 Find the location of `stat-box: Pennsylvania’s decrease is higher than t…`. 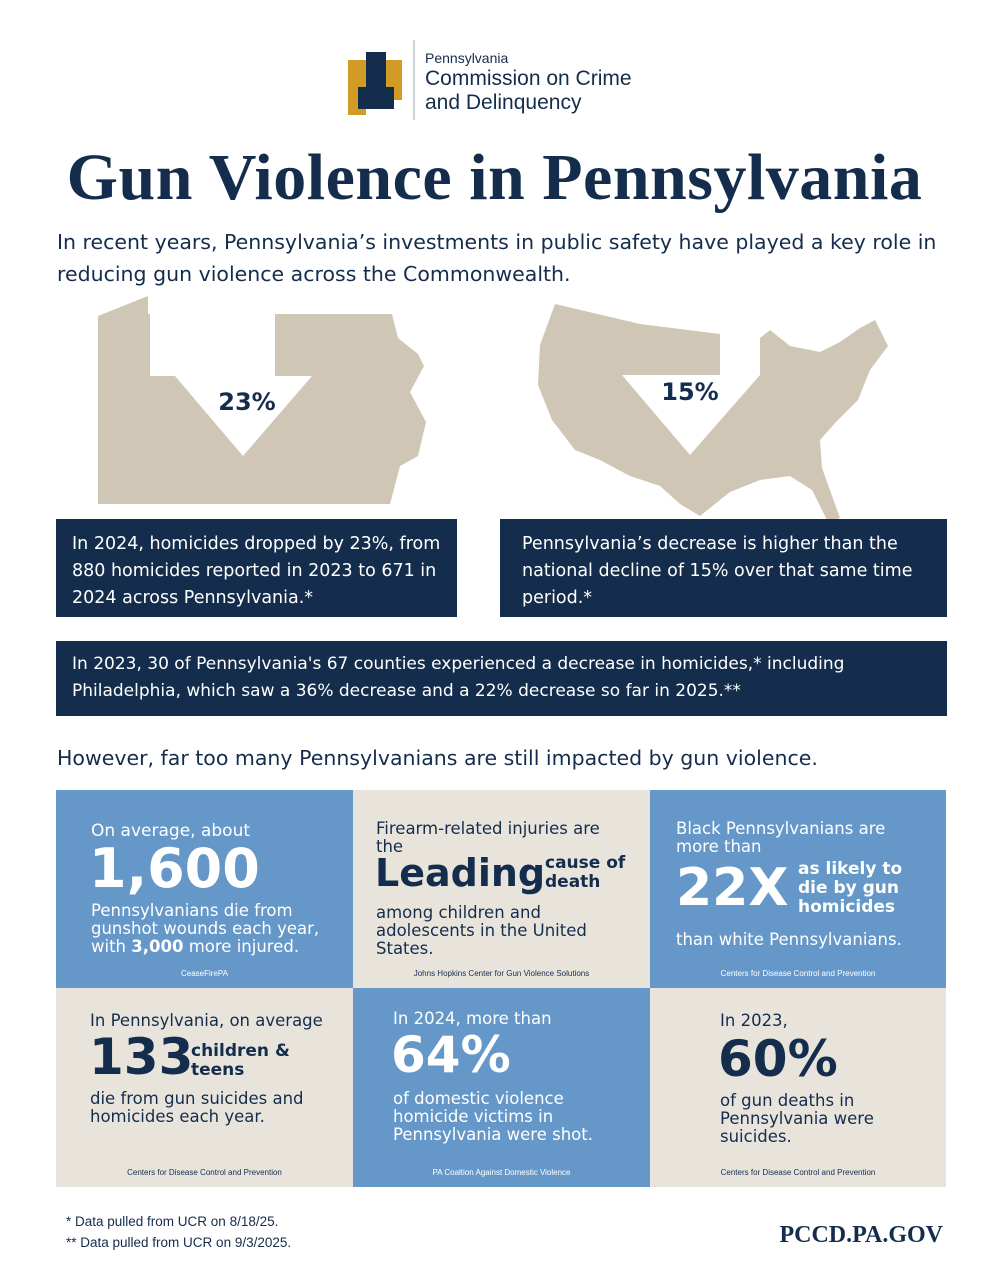

stat-box: Pennsylvania’s decrease is higher than t… is located at coordinates (723, 568).